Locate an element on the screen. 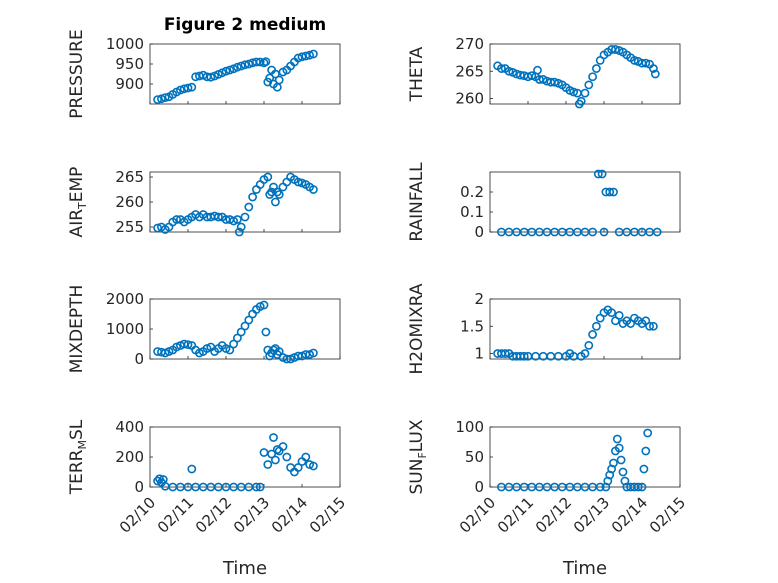 This screenshot has height=583, width=778. y-tick-label: 400 is located at coordinates (129, 427).